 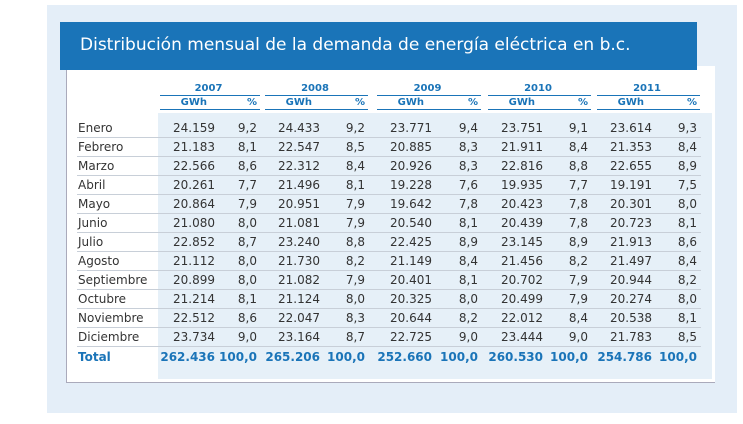 What do you see at coordinates (411, 185) in the screenshot?
I see `row-value: 19.228` at bounding box center [411, 185].